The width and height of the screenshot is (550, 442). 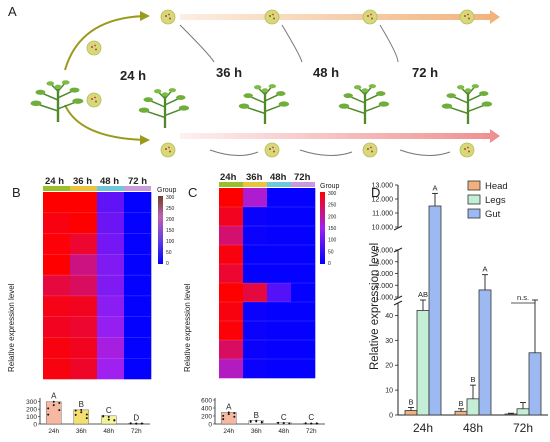 What do you see at coordinates (111, 306) in the screenshot?
I see `heatmap-b-cell-r6-c3` at bounding box center [111, 306].